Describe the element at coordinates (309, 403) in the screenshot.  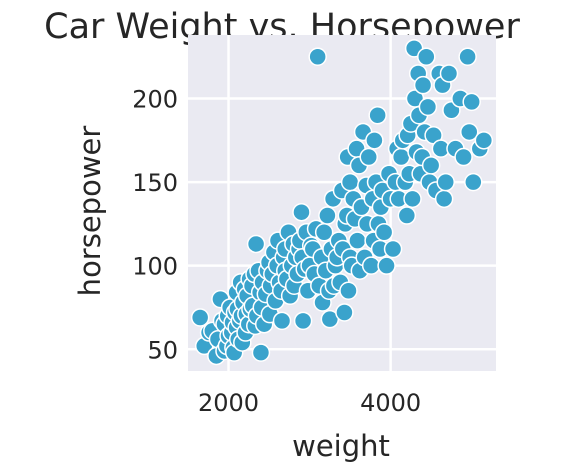
I see `x-tick-labels: 2000 4000` at that location.